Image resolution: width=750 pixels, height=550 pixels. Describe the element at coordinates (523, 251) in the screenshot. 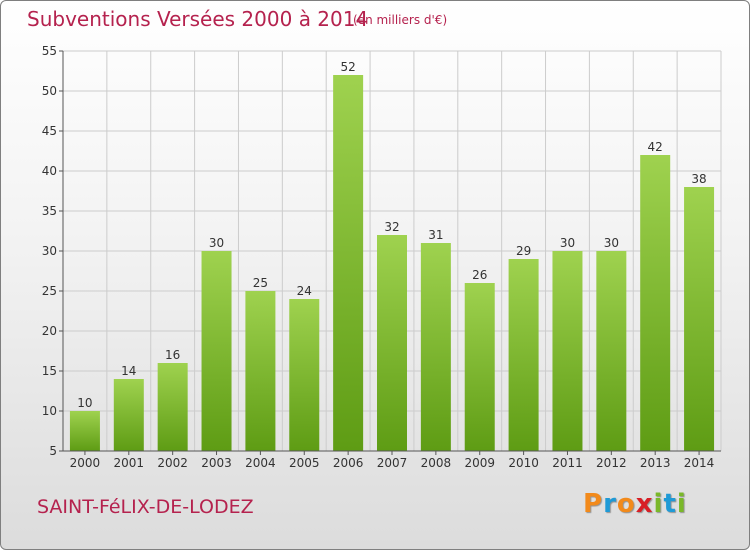

I see `data-label: 29` at that location.